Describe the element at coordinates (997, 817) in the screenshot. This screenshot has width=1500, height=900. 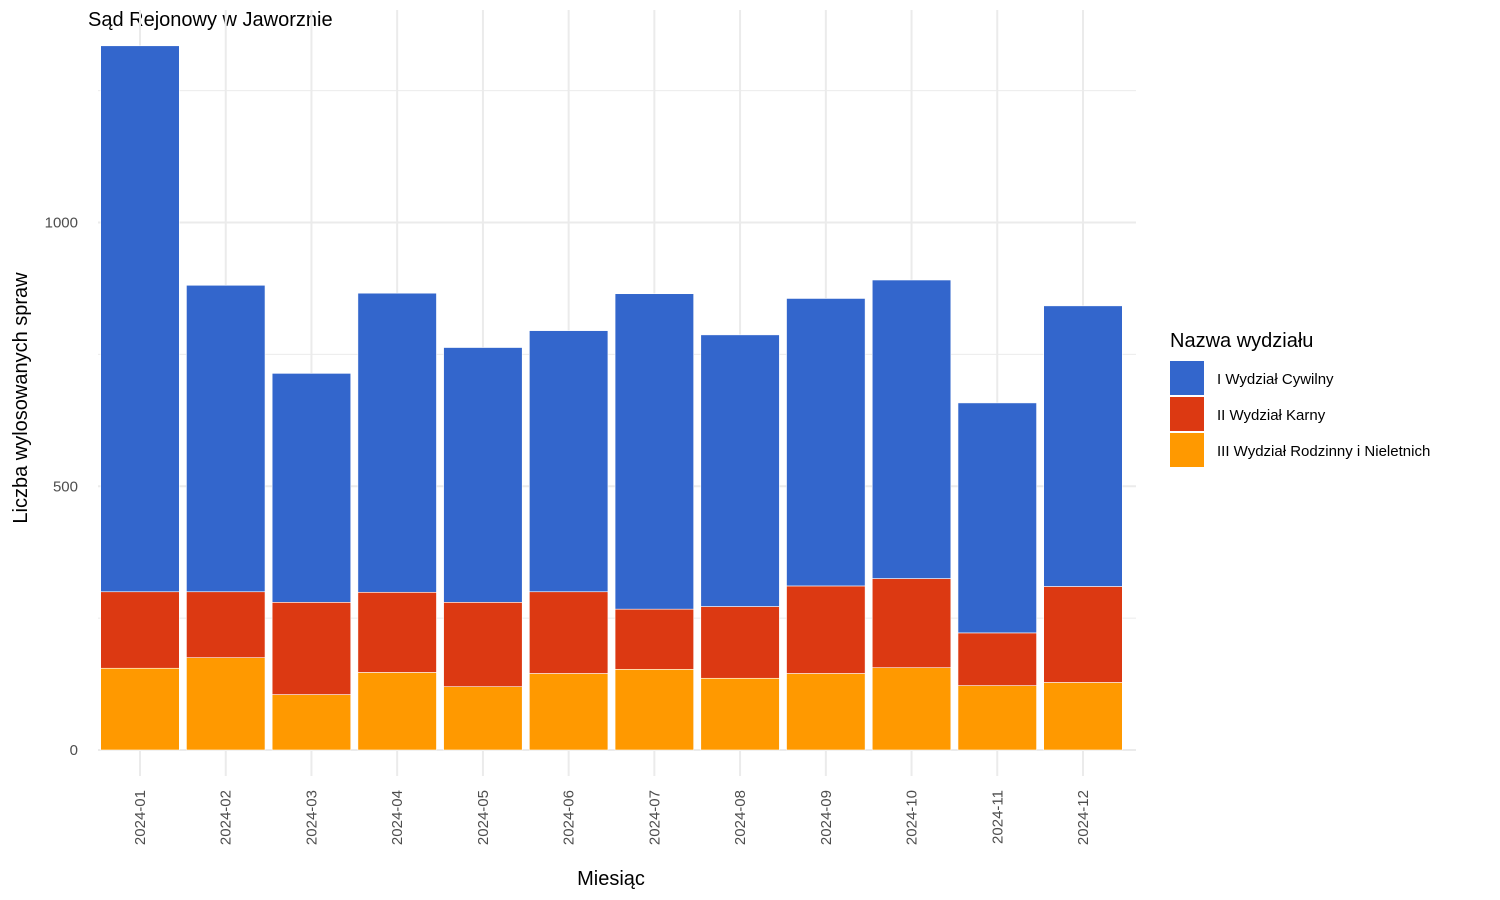
I see `x-tick-label-2024-11: 2024-11` at that location.